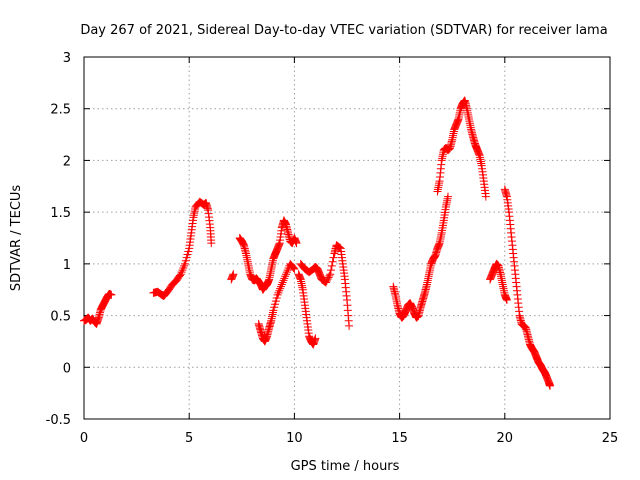 This screenshot has height=480, width=640. What do you see at coordinates (60, 213) in the screenshot?
I see `y-tick-label: 1.5` at bounding box center [60, 213].